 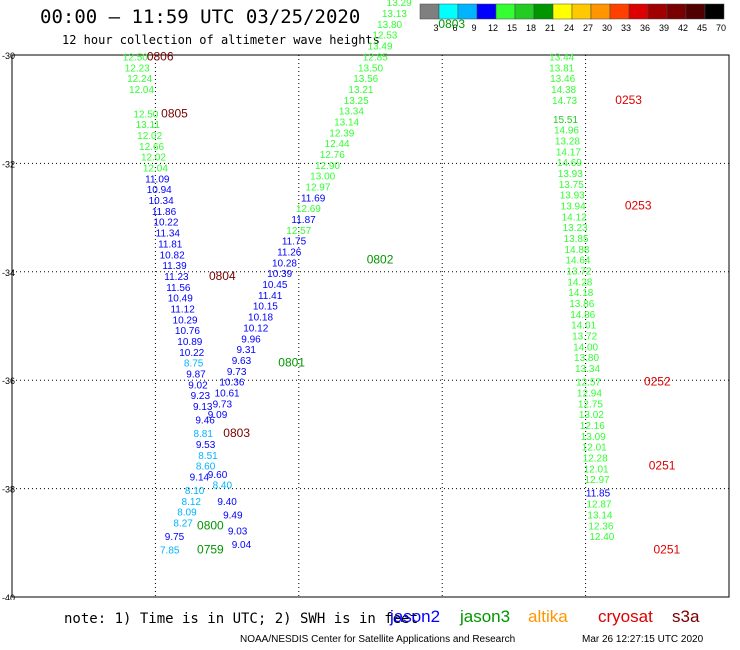 I want to click on wave-height-label: 12.01, so click(x=596, y=469).